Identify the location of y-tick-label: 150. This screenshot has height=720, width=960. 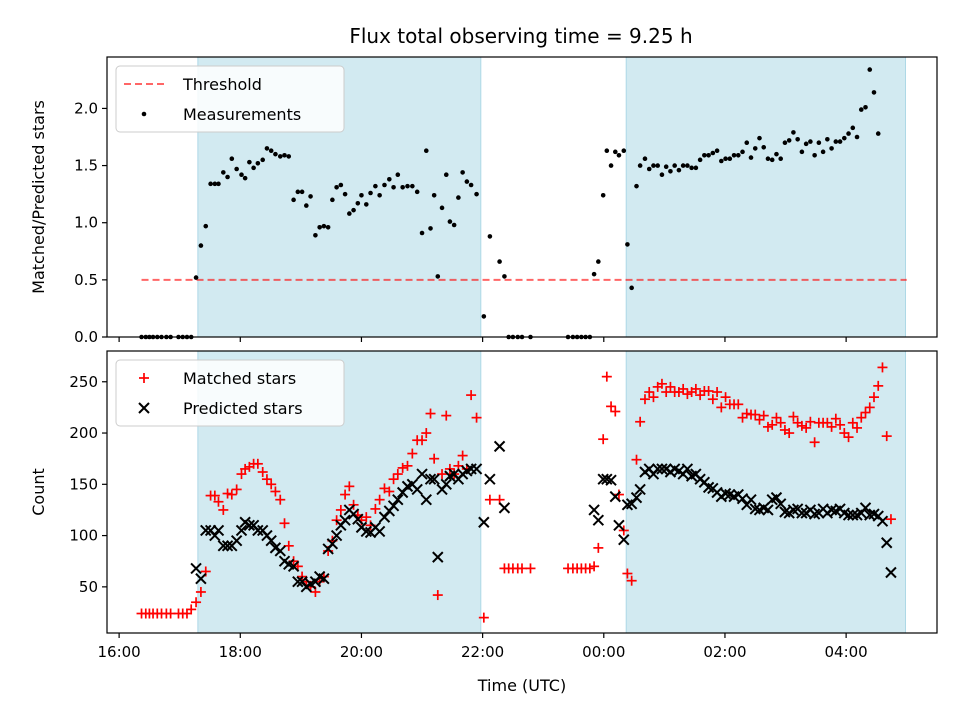
(83, 484).